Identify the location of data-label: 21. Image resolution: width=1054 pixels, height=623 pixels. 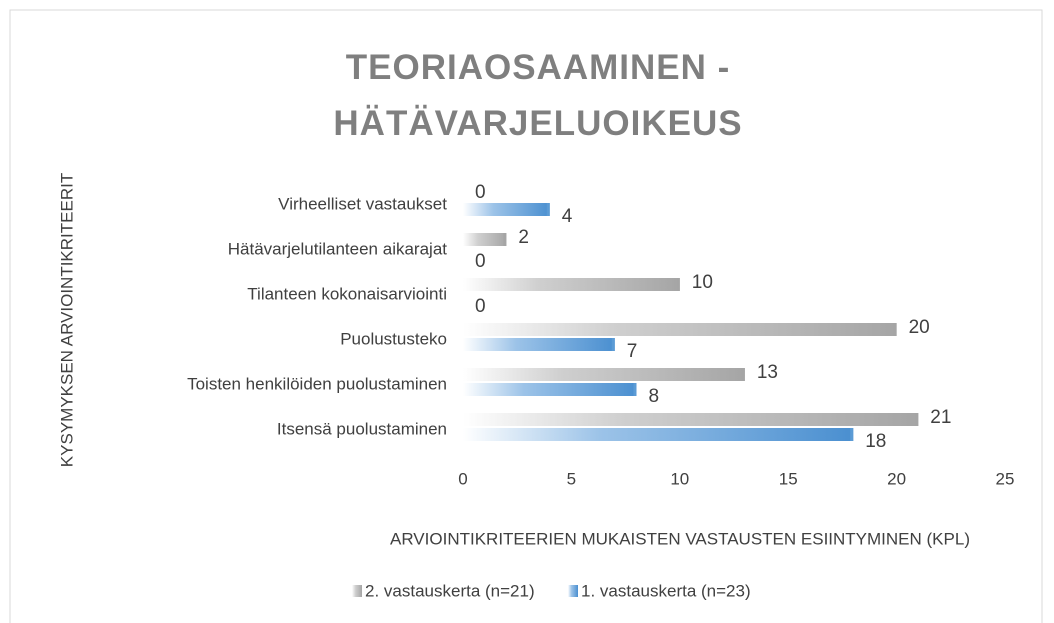
(940, 417).